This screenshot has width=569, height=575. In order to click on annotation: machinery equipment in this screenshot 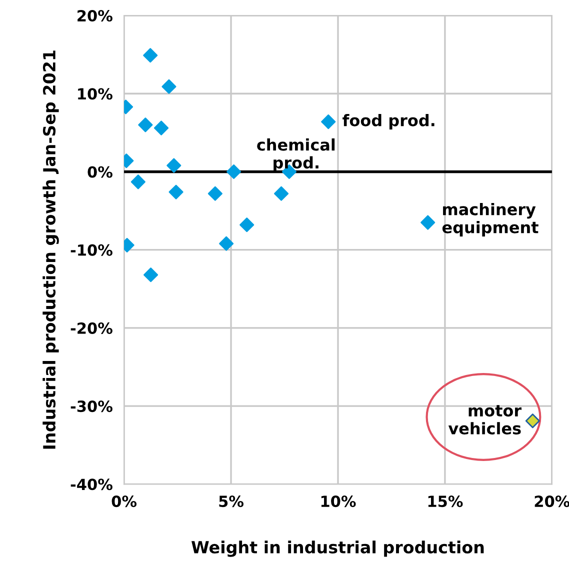, I will do `click(490, 219)`.